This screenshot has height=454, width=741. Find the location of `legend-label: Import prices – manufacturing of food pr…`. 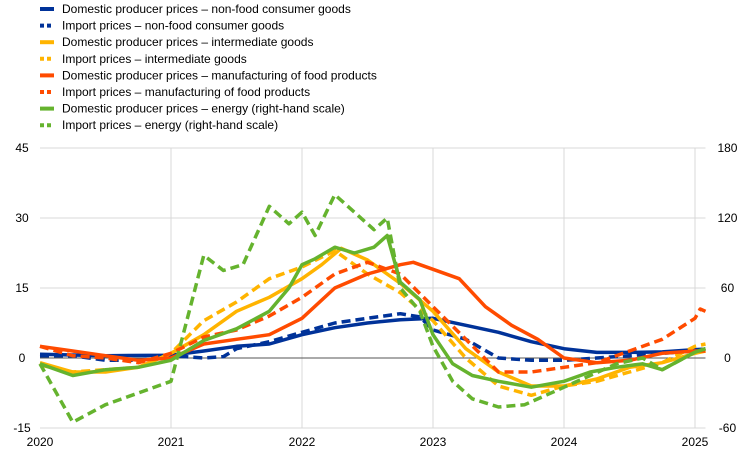

legend-label: Import prices – manufacturing of food pr… is located at coordinates (186, 92).